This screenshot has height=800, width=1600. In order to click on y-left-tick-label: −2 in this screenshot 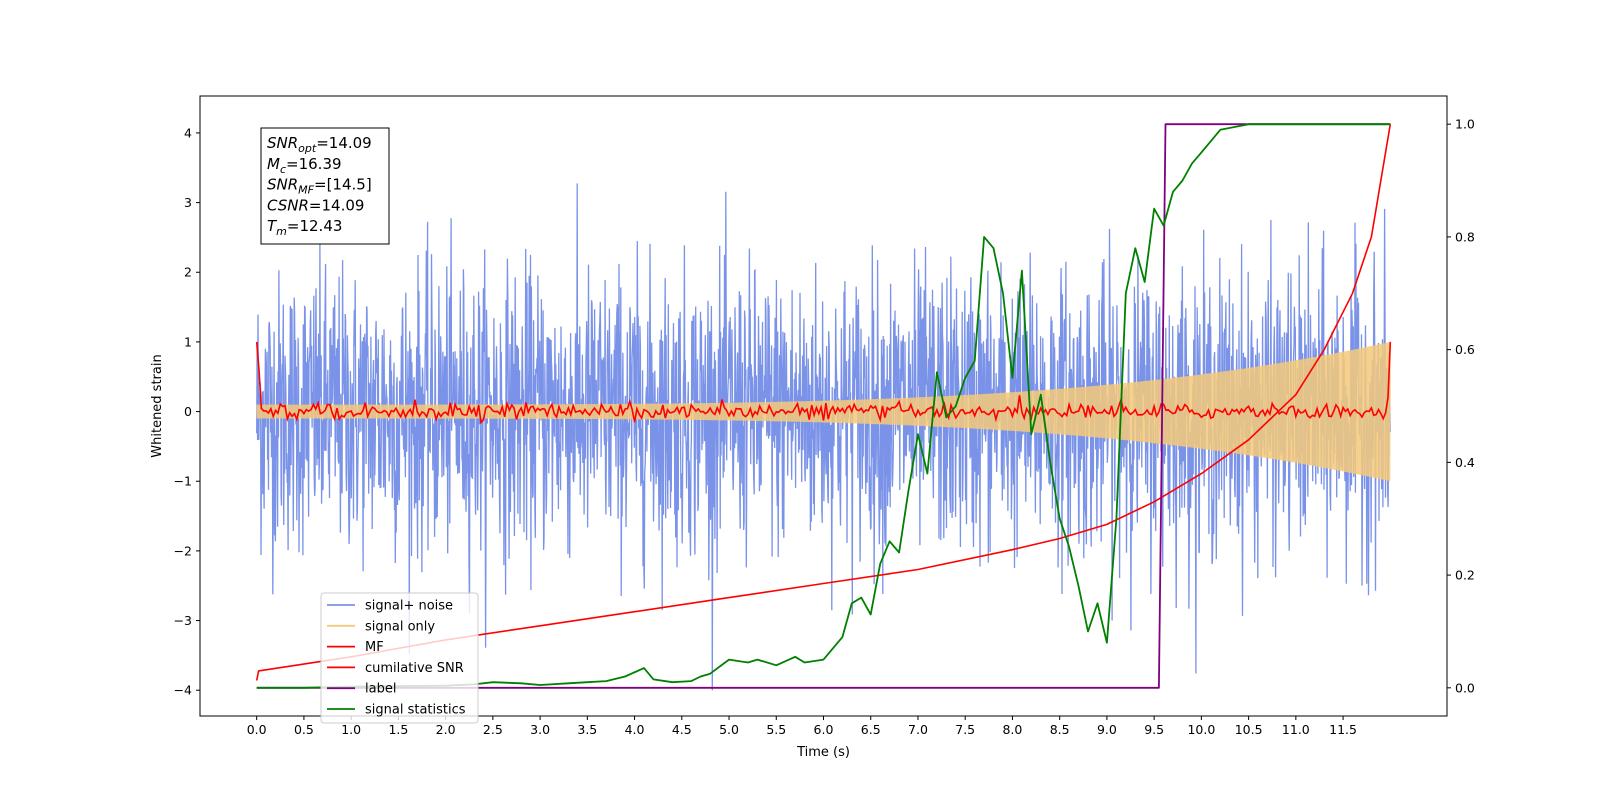, I will do `click(183, 550)`.